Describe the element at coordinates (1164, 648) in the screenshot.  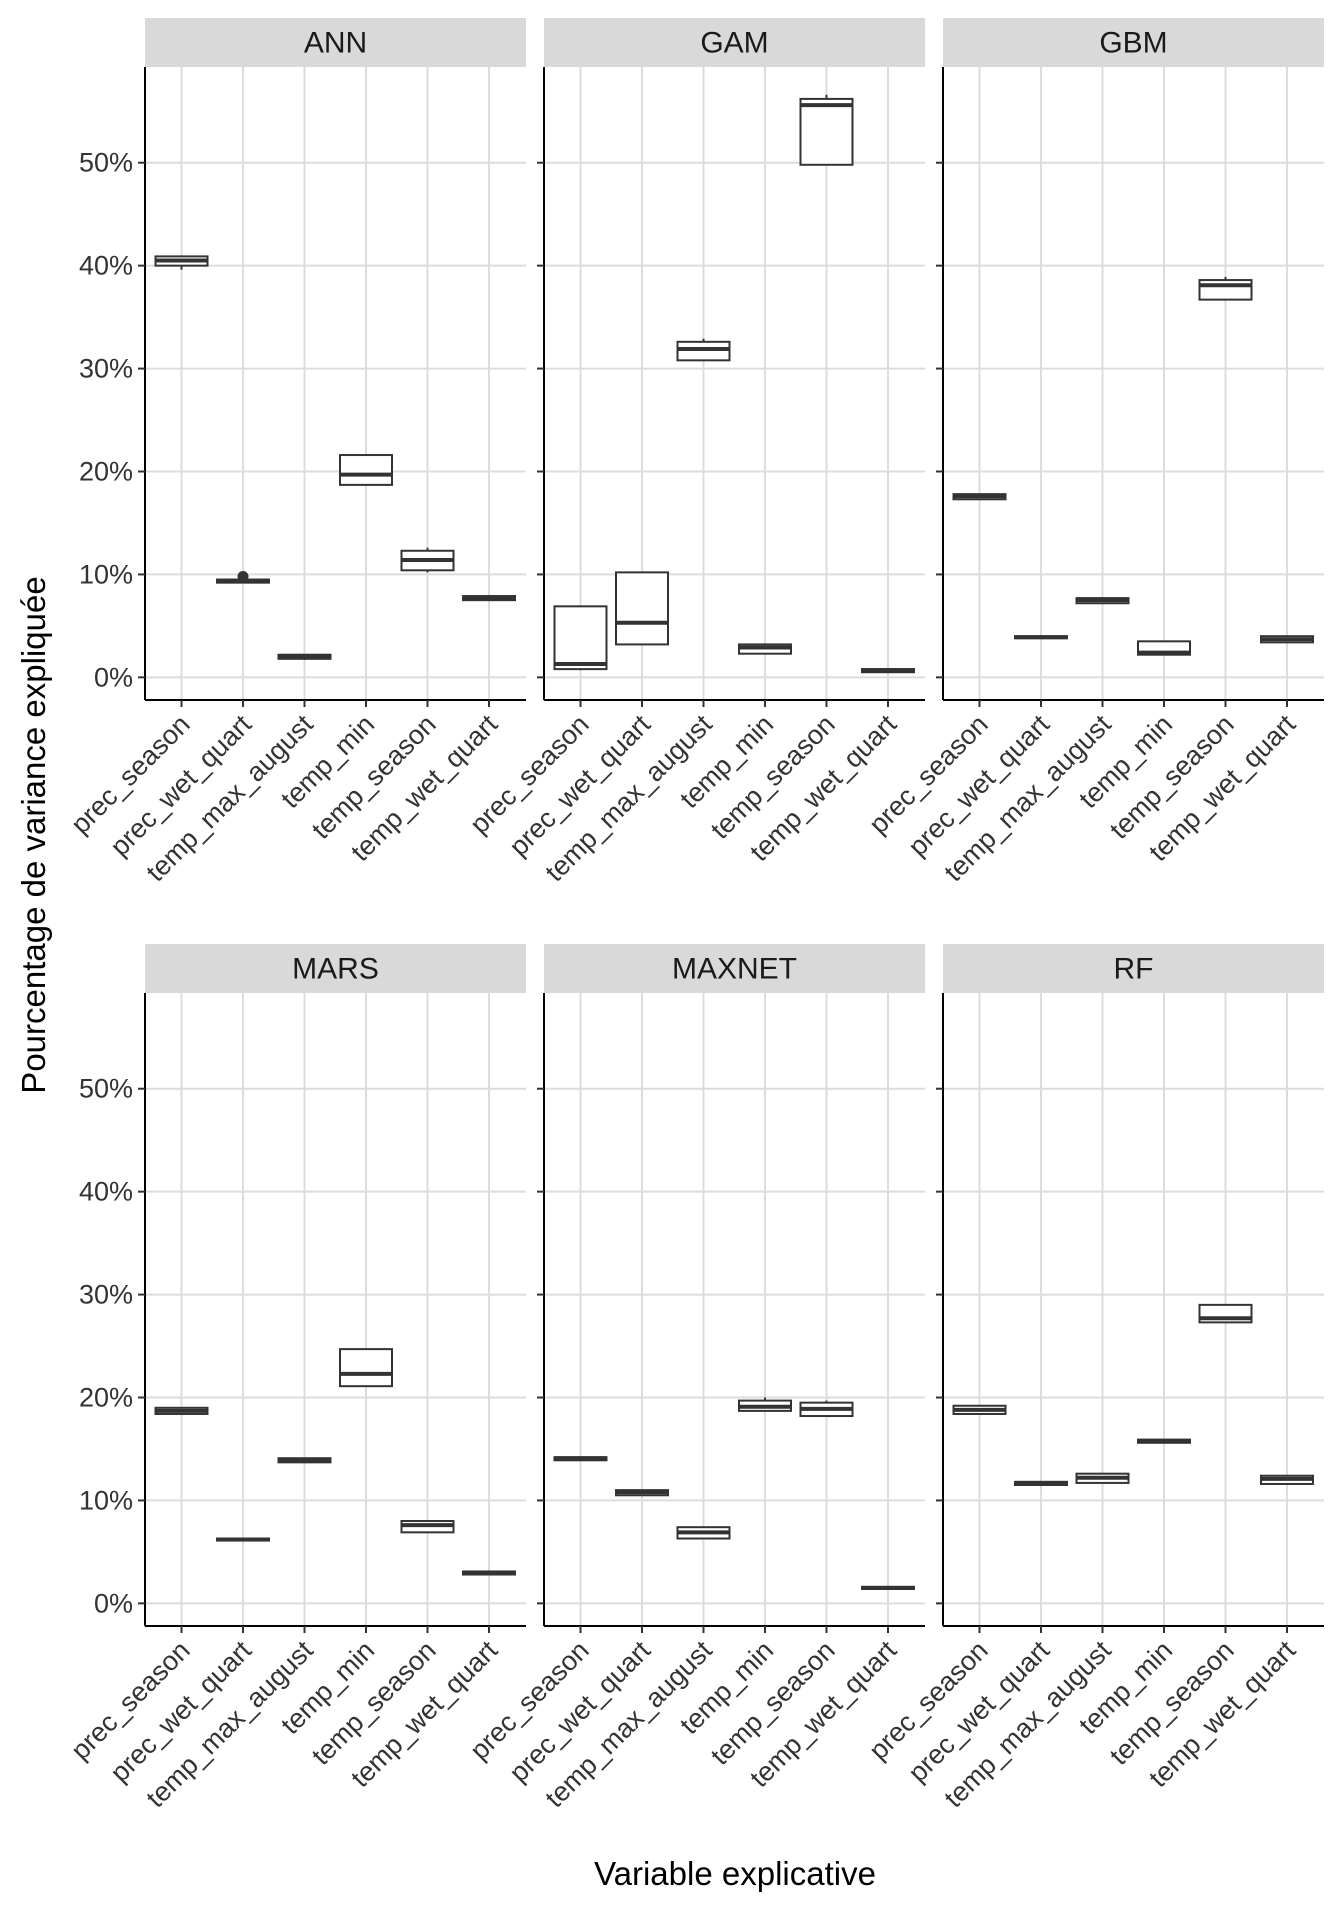
I see `box-gbm-temp-min` at that location.